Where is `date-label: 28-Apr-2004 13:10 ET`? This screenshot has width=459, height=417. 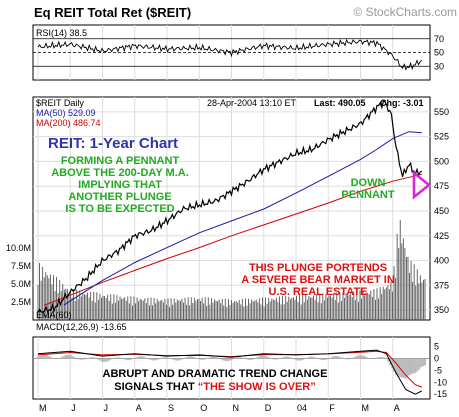 date-label: 28-Apr-2004 13:10 ET is located at coordinates (252, 103).